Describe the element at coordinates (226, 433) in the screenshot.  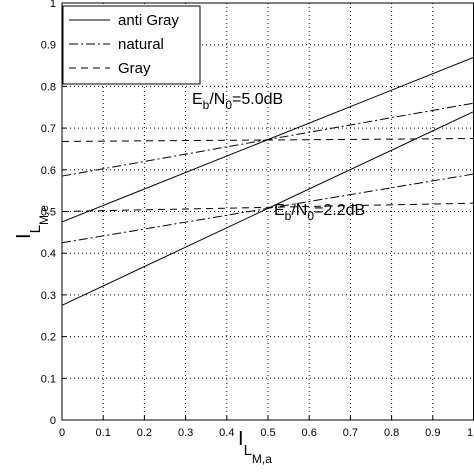
I see `x-tick-label: 0.4` at that location.